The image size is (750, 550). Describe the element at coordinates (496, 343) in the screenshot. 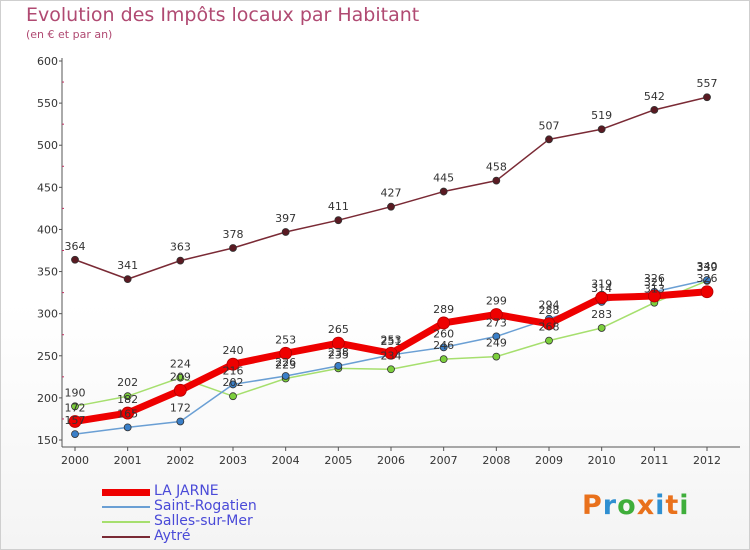

I see `data-label: 249` at that location.